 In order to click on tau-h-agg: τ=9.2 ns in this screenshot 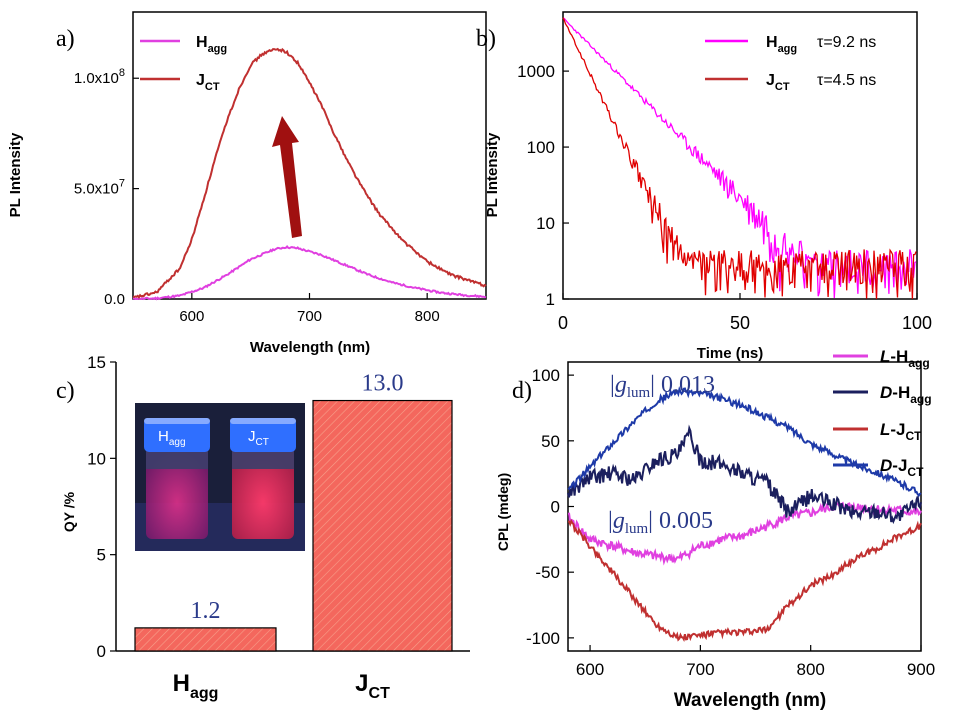, I will do `click(846, 42)`.